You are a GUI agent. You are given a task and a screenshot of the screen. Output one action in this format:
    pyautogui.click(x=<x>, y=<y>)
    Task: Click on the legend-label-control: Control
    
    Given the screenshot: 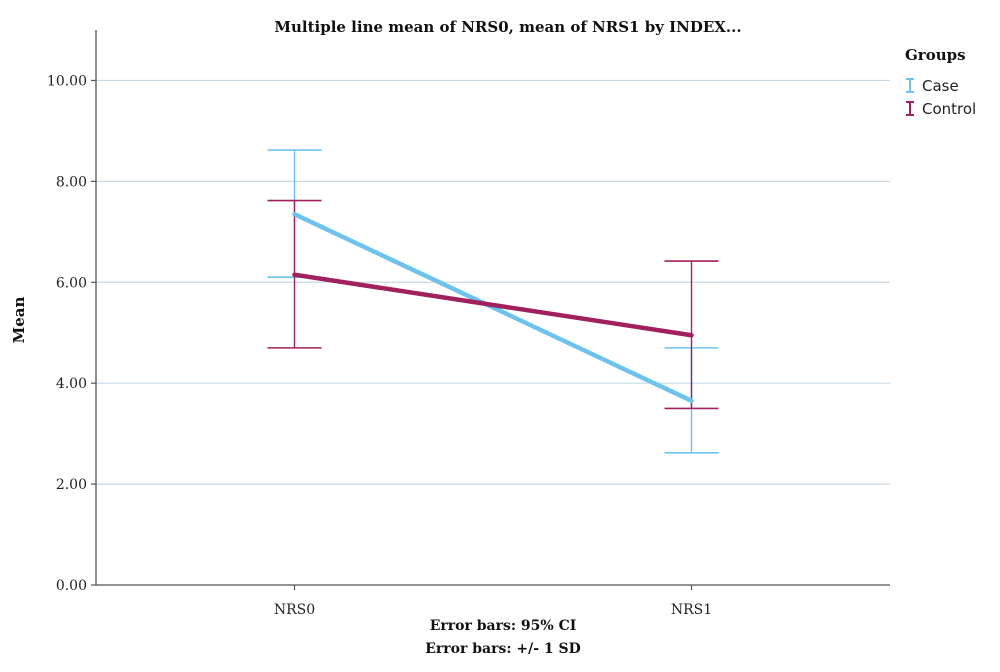 What is the action you would take?
    pyautogui.click(x=949, y=109)
    